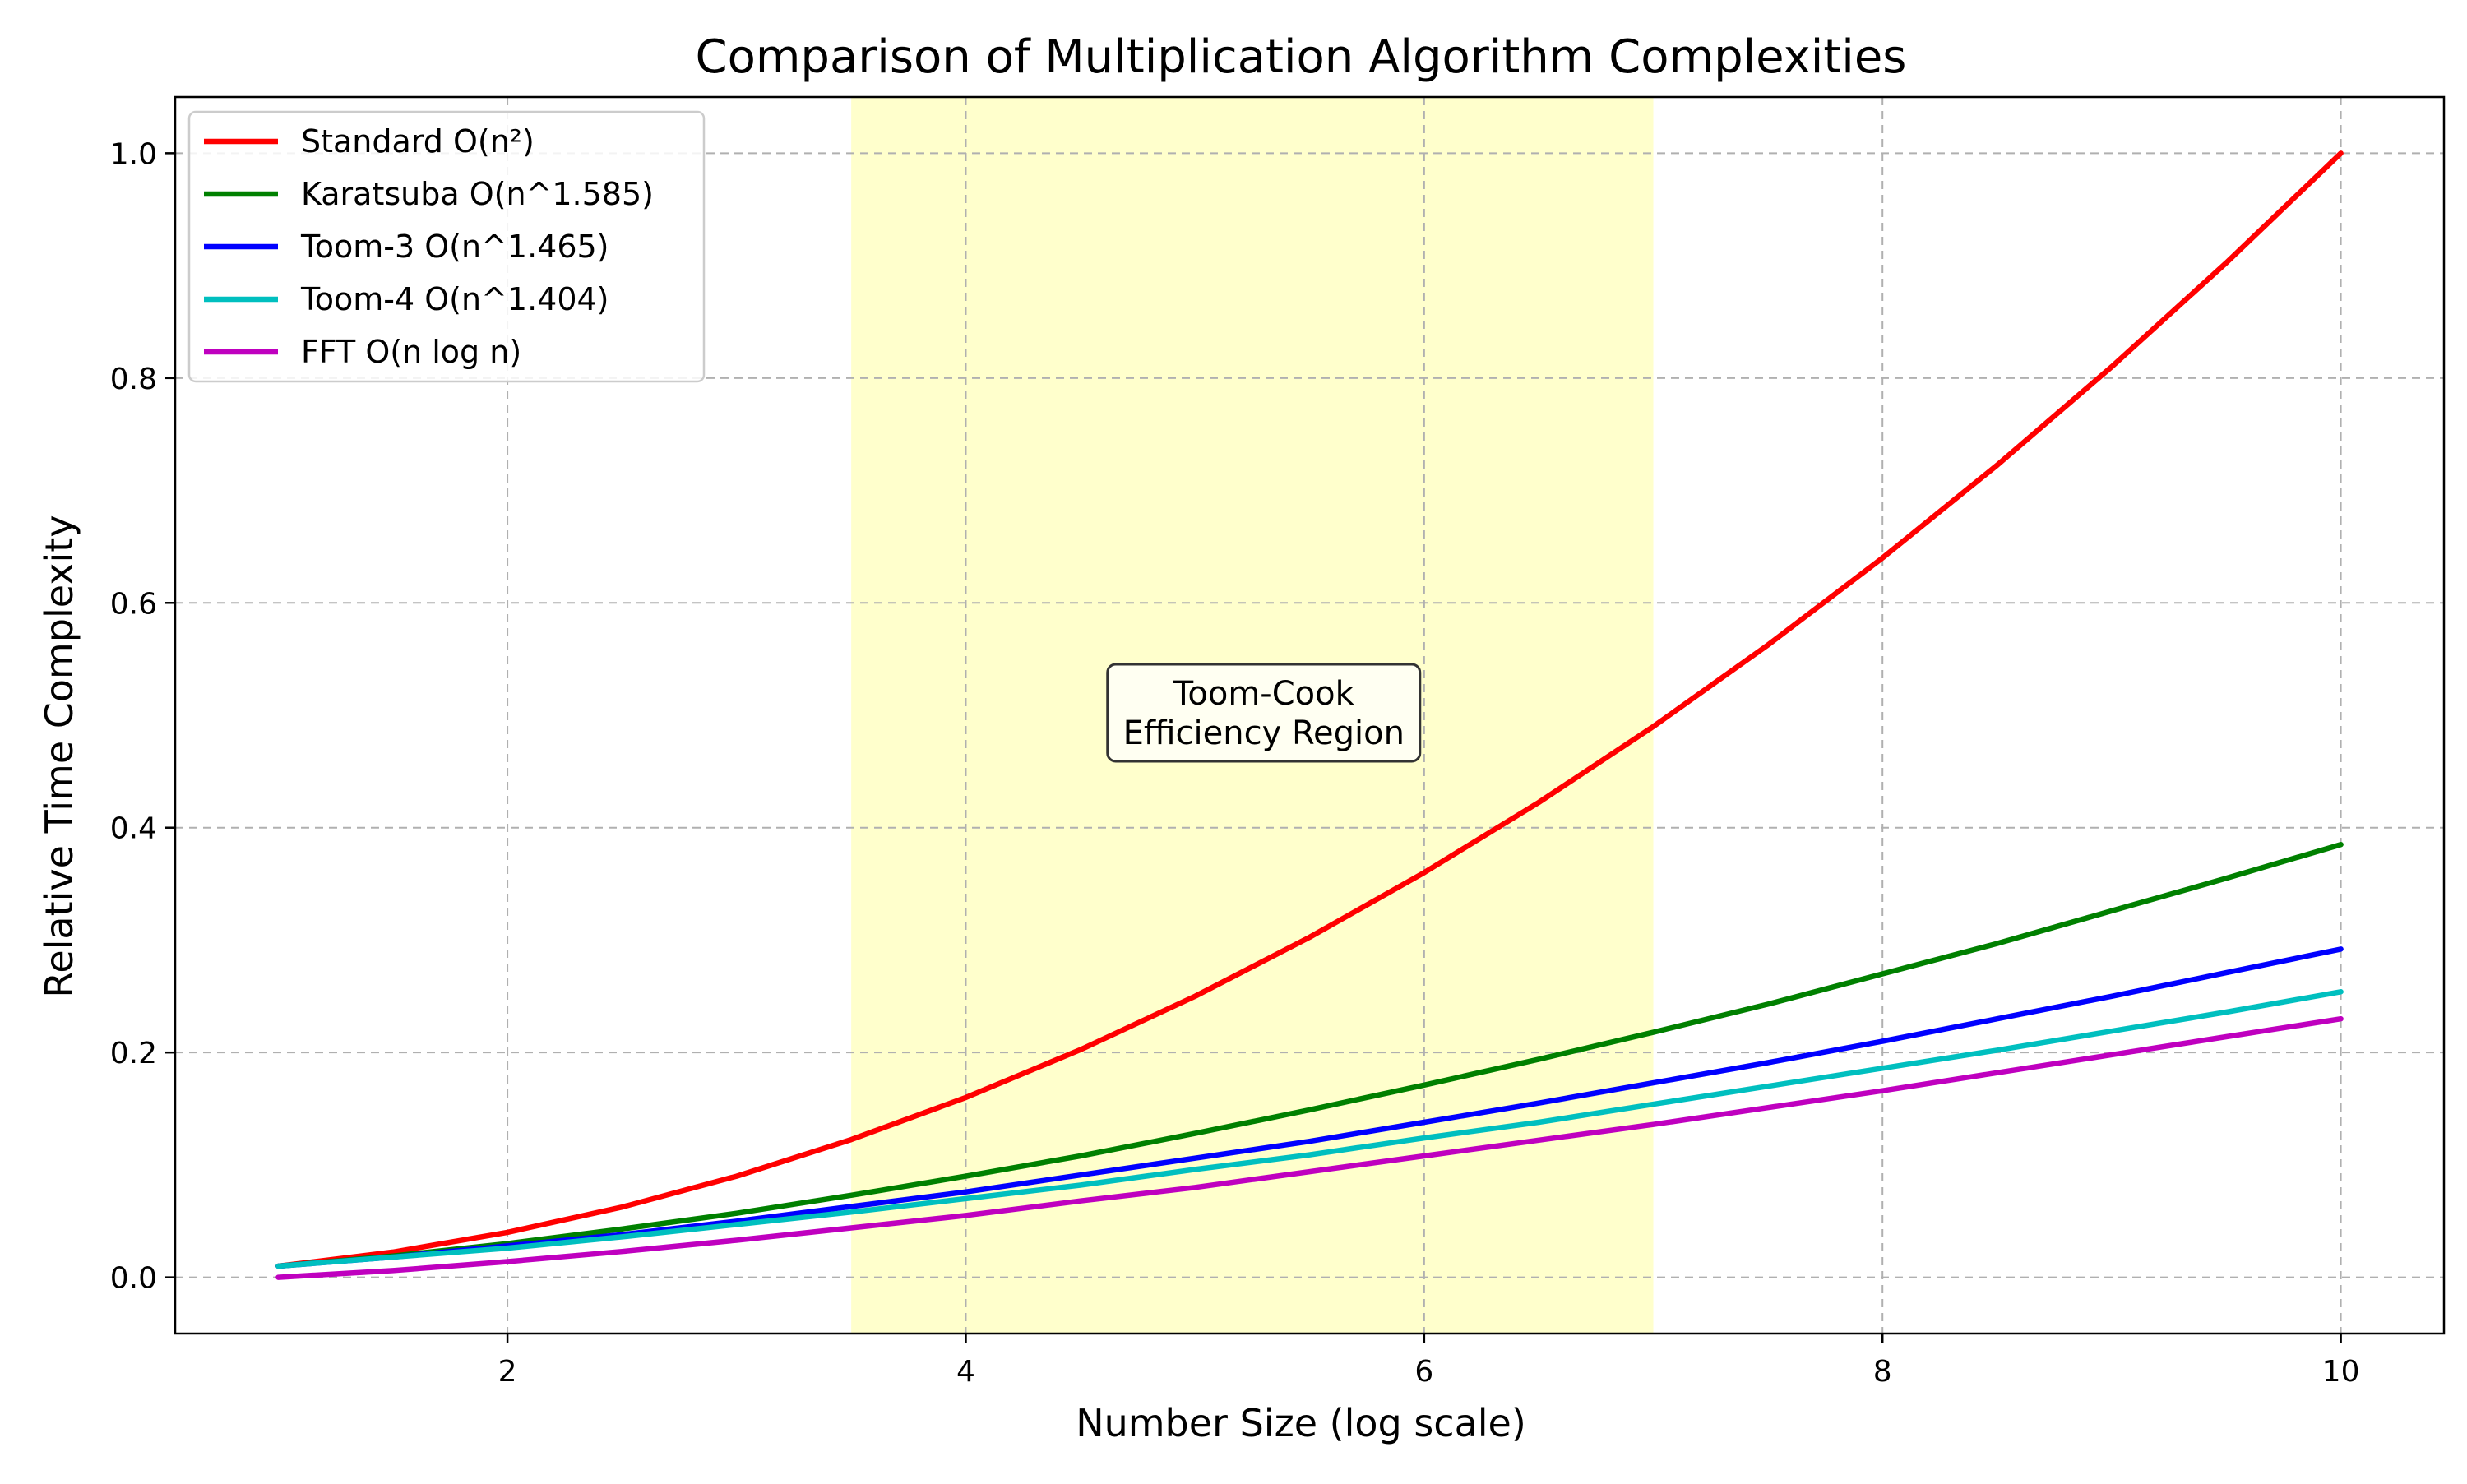  What do you see at coordinates (133, 154) in the screenshot?
I see `y-tick-label: 1.0` at bounding box center [133, 154].